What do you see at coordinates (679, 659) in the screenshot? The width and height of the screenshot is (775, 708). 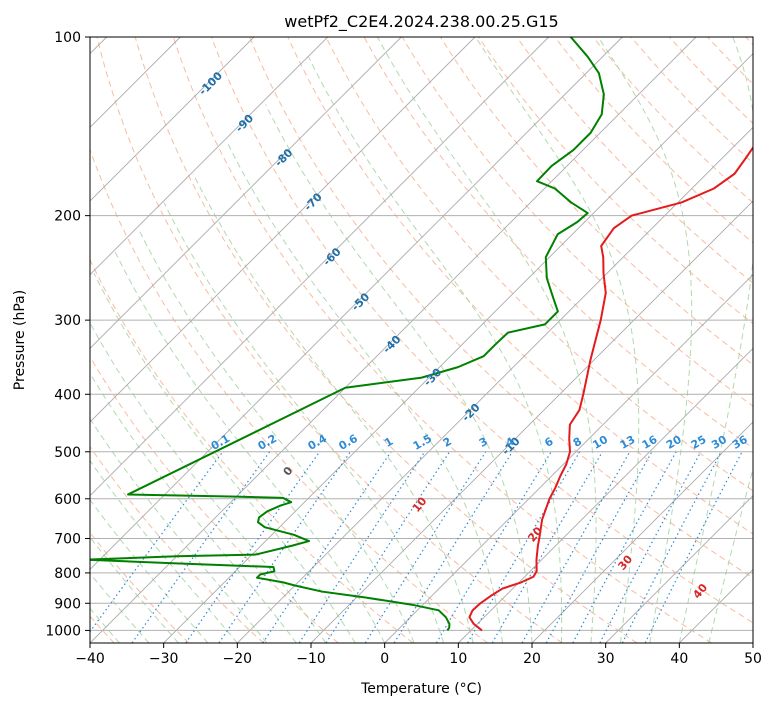 I see `x-tick-label: 40` at bounding box center [679, 659].